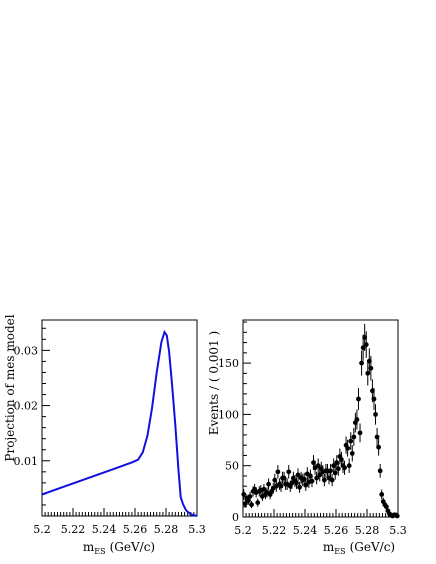 The width and height of the screenshot is (436, 564). I want to click on tick-labels-right: 5.2 5.22 5.24 5.26 5.28 5.3 0 50 100 150, so click(312, 447).